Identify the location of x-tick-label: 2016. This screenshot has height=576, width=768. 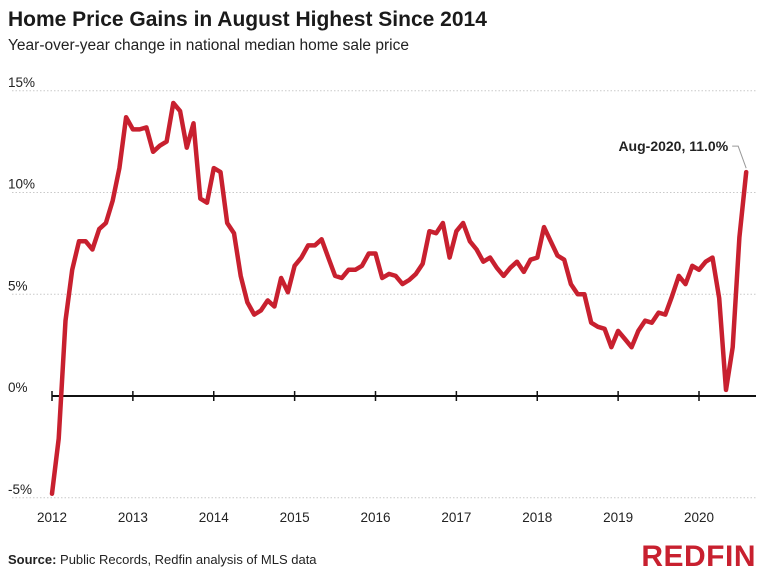
(375, 517).